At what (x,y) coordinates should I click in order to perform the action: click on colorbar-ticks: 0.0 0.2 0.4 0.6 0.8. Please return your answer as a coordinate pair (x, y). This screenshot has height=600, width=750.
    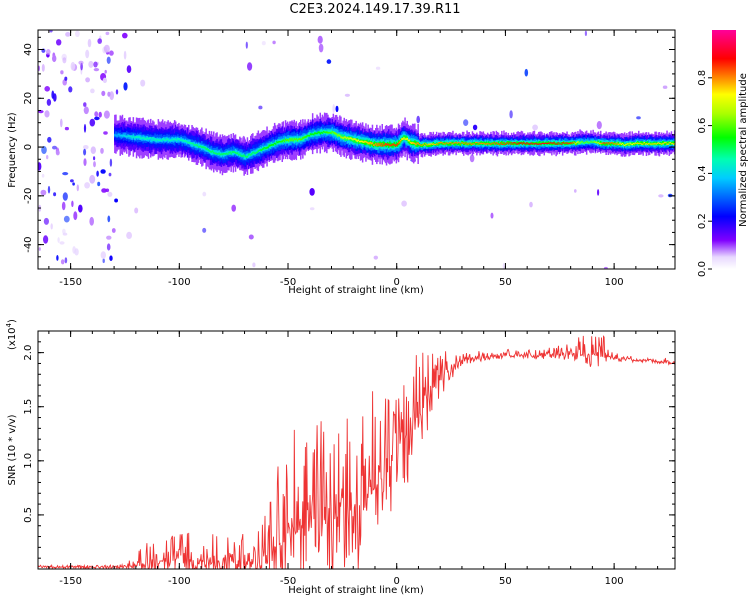
    Looking at the image, I should click on (704, 173).